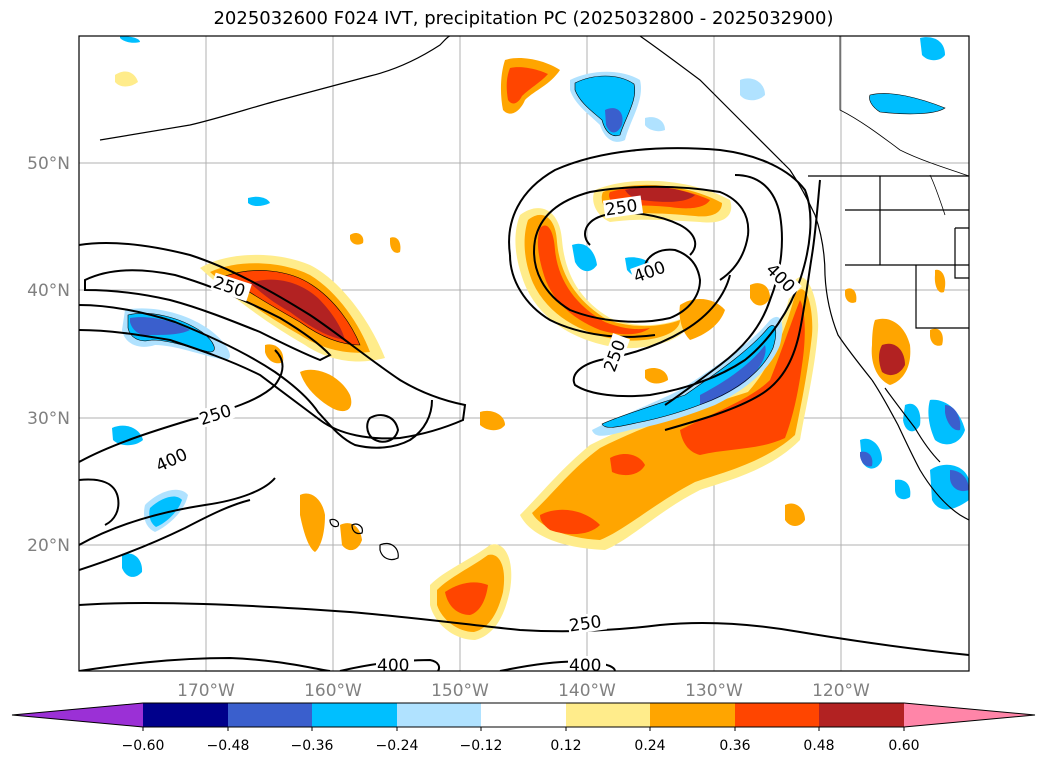 This screenshot has height=765, width=1047. Describe the element at coordinates (818, 746) in the screenshot. I see `colorbar-tick-label: 0.48` at that location.